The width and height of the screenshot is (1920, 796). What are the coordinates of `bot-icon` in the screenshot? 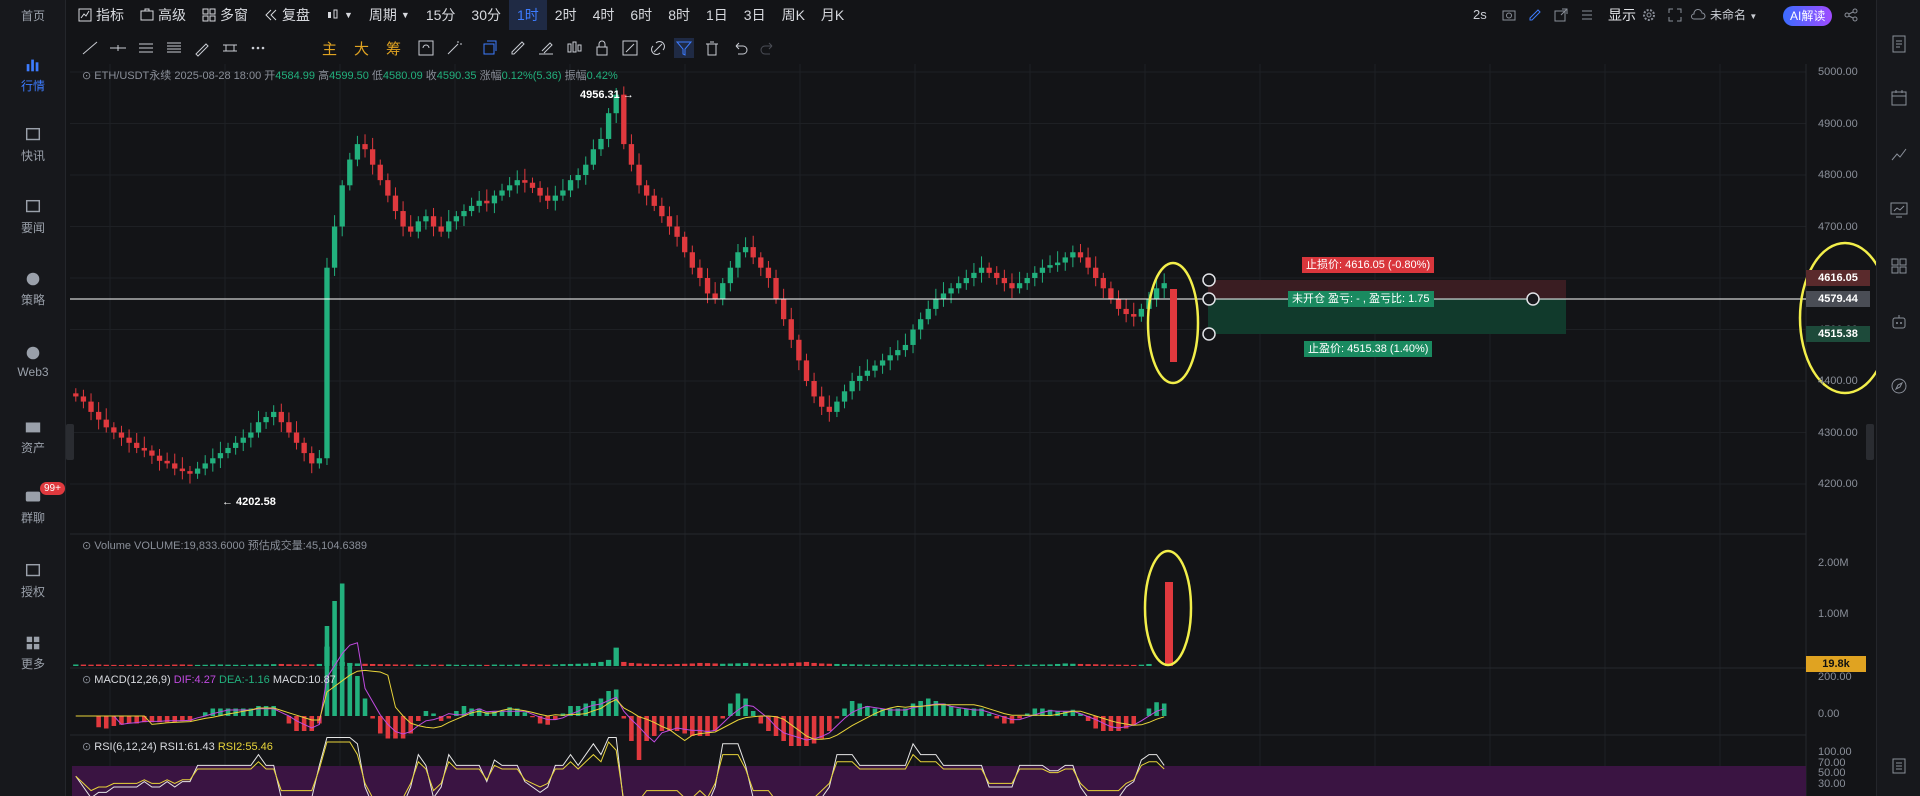 It's located at (1899, 322).